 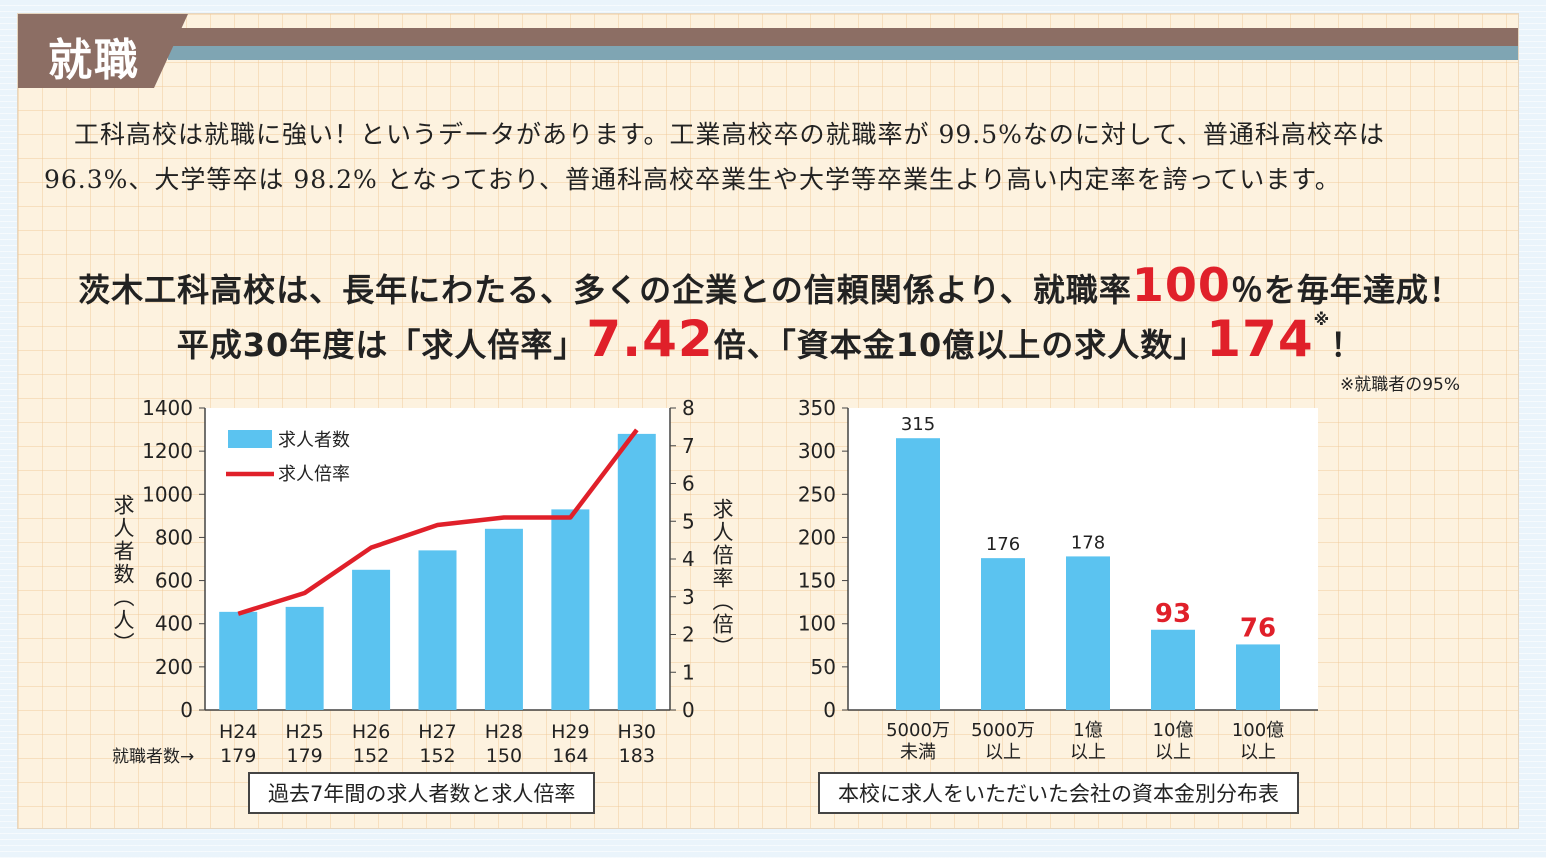 I want to click on chart1-ytick-label: 0, so click(x=186, y=710).